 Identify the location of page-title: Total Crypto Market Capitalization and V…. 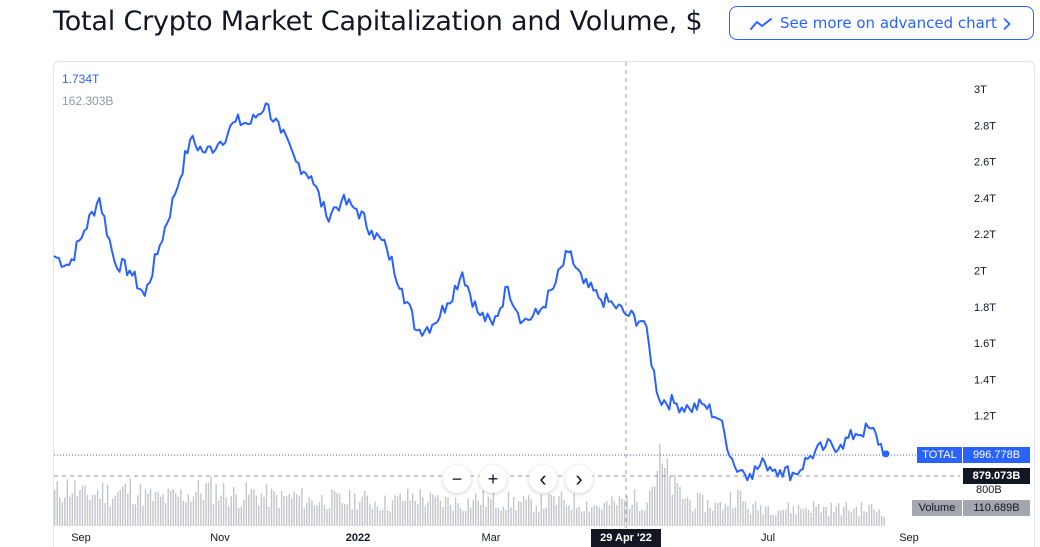
(378, 21).